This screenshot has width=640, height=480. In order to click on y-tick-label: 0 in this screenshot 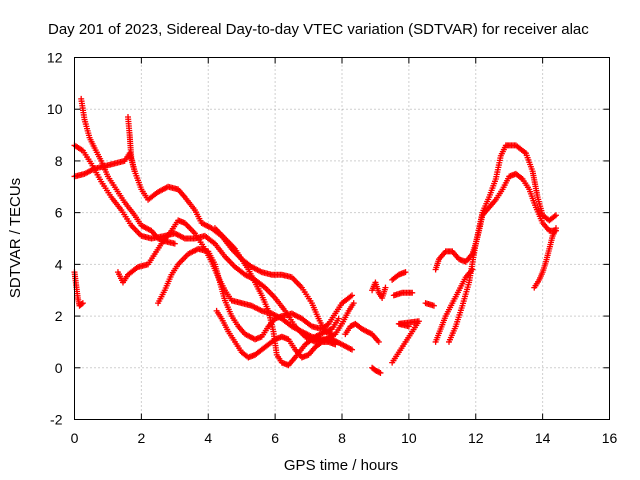, I will do `click(59, 368)`.